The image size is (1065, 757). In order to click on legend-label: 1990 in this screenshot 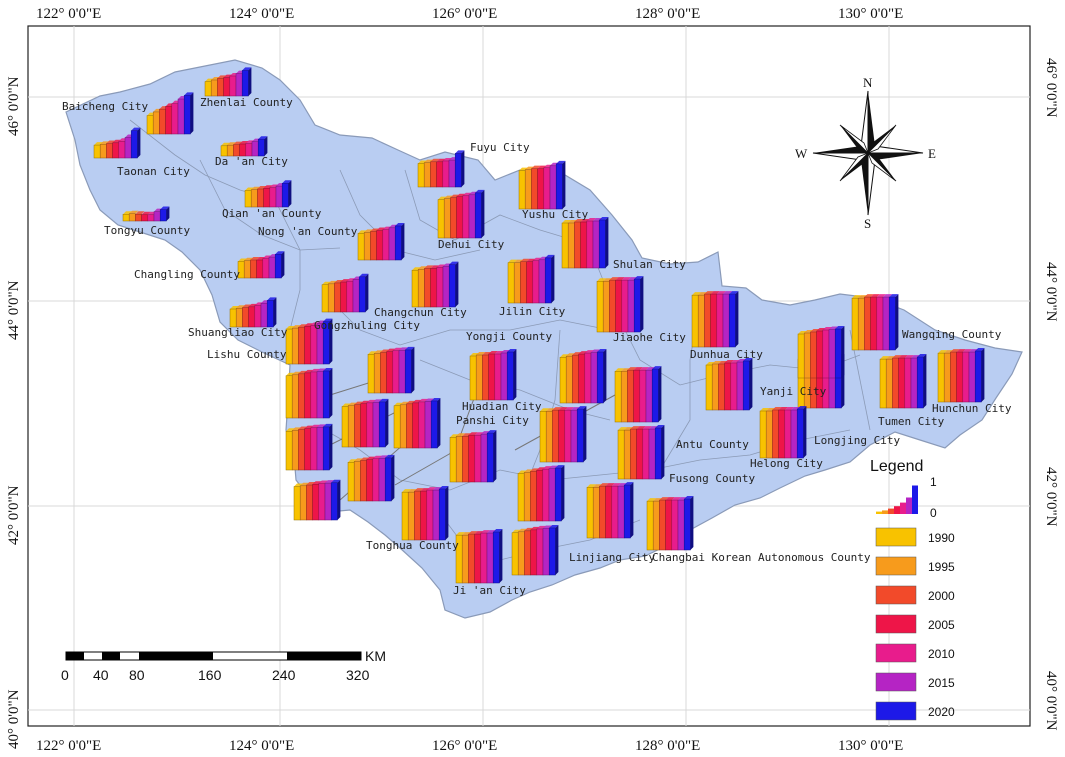, I will do `click(941, 538)`.